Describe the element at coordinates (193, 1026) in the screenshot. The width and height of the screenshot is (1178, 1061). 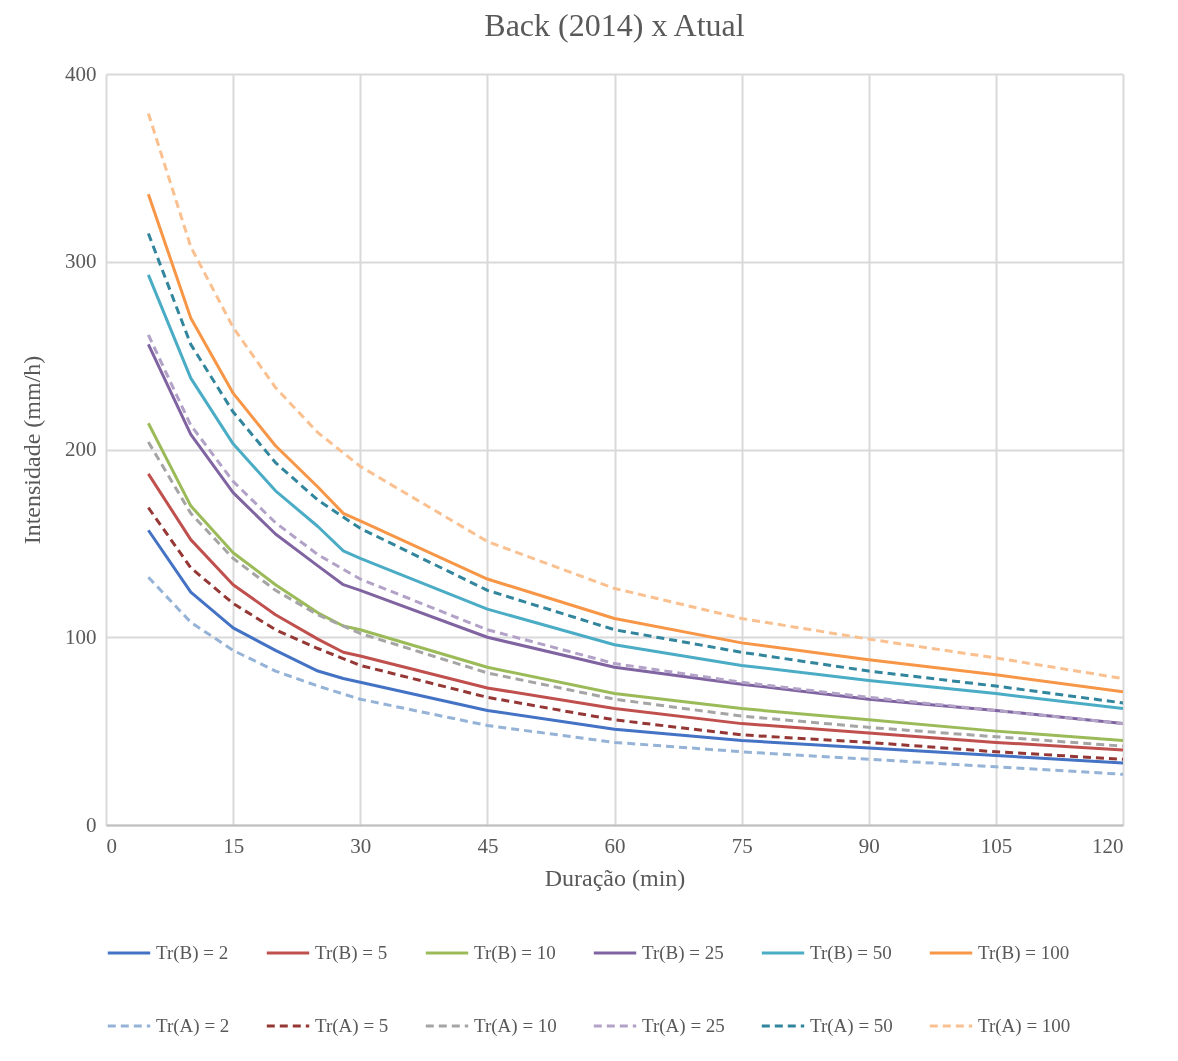
I see `legend-label: Tr(A) = 2` at that location.